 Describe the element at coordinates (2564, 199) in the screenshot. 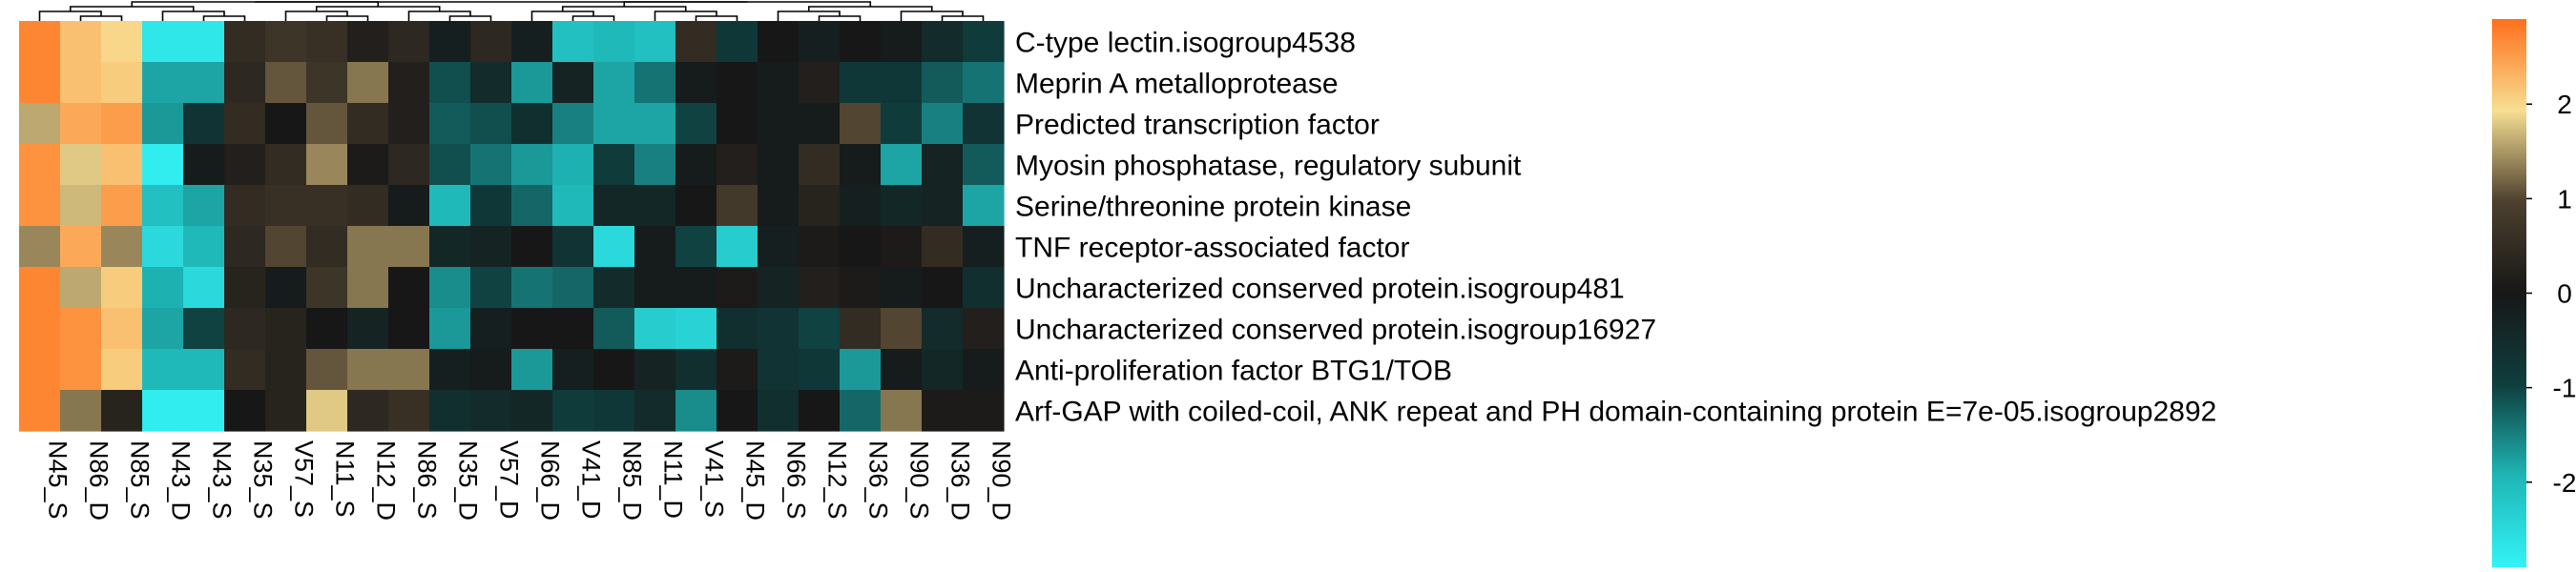

I see `color-scale-tick-label: 1` at that location.